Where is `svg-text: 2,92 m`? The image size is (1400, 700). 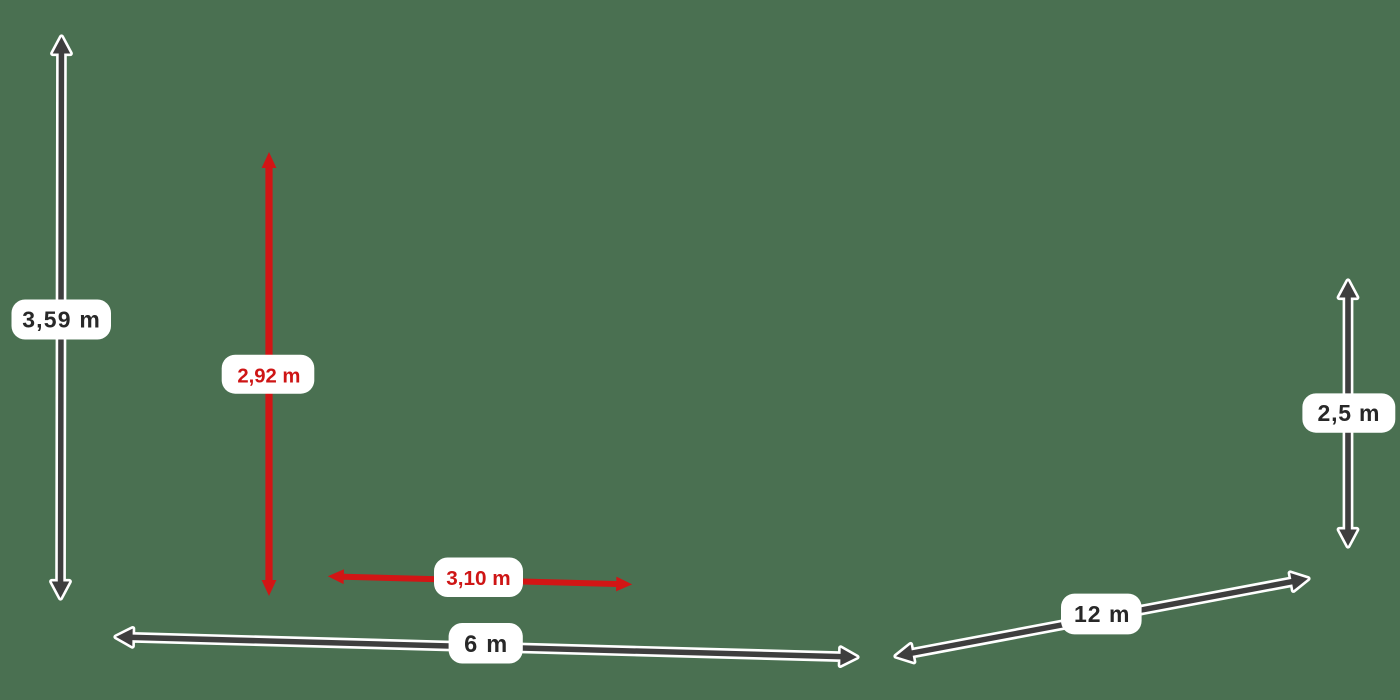 svg-text: 2,92 m is located at coordinates (268, 377).